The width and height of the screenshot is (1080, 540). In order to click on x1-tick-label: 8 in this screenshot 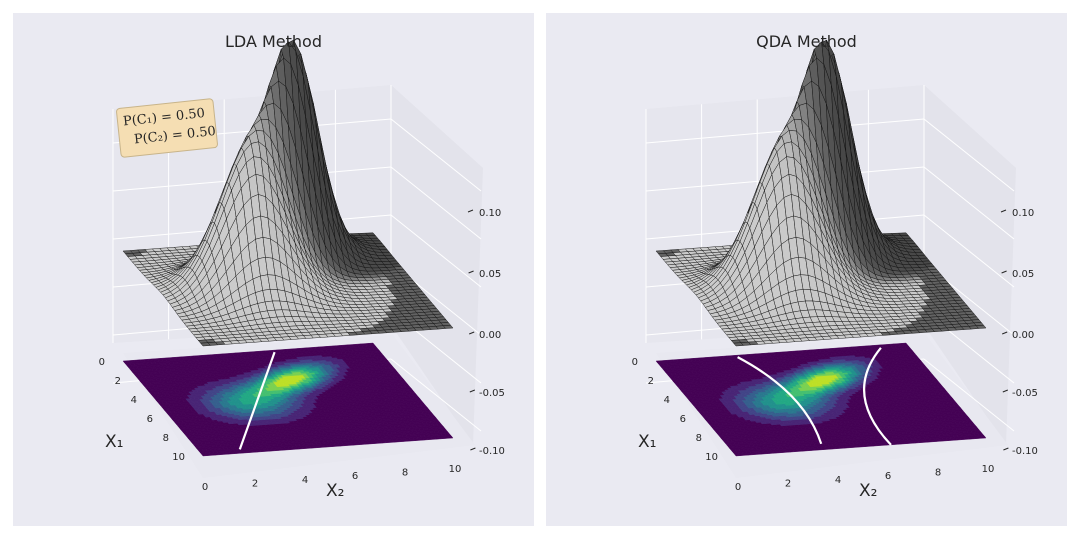, I will do `click(166, 438)`.